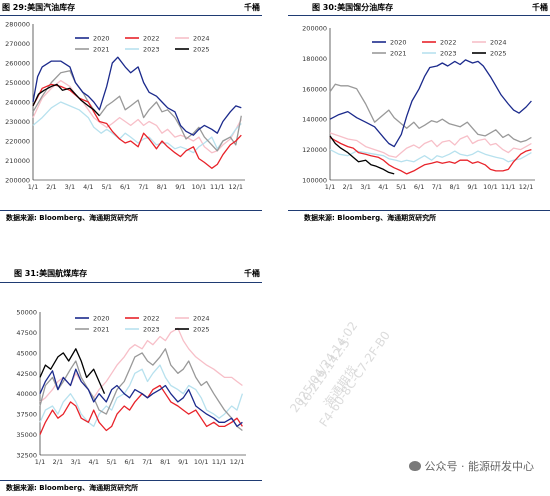  What do you see at coordinates (17, 142) in the screenshot?
I see `y-tick-label: 220000` at bounding box center [17, 142].